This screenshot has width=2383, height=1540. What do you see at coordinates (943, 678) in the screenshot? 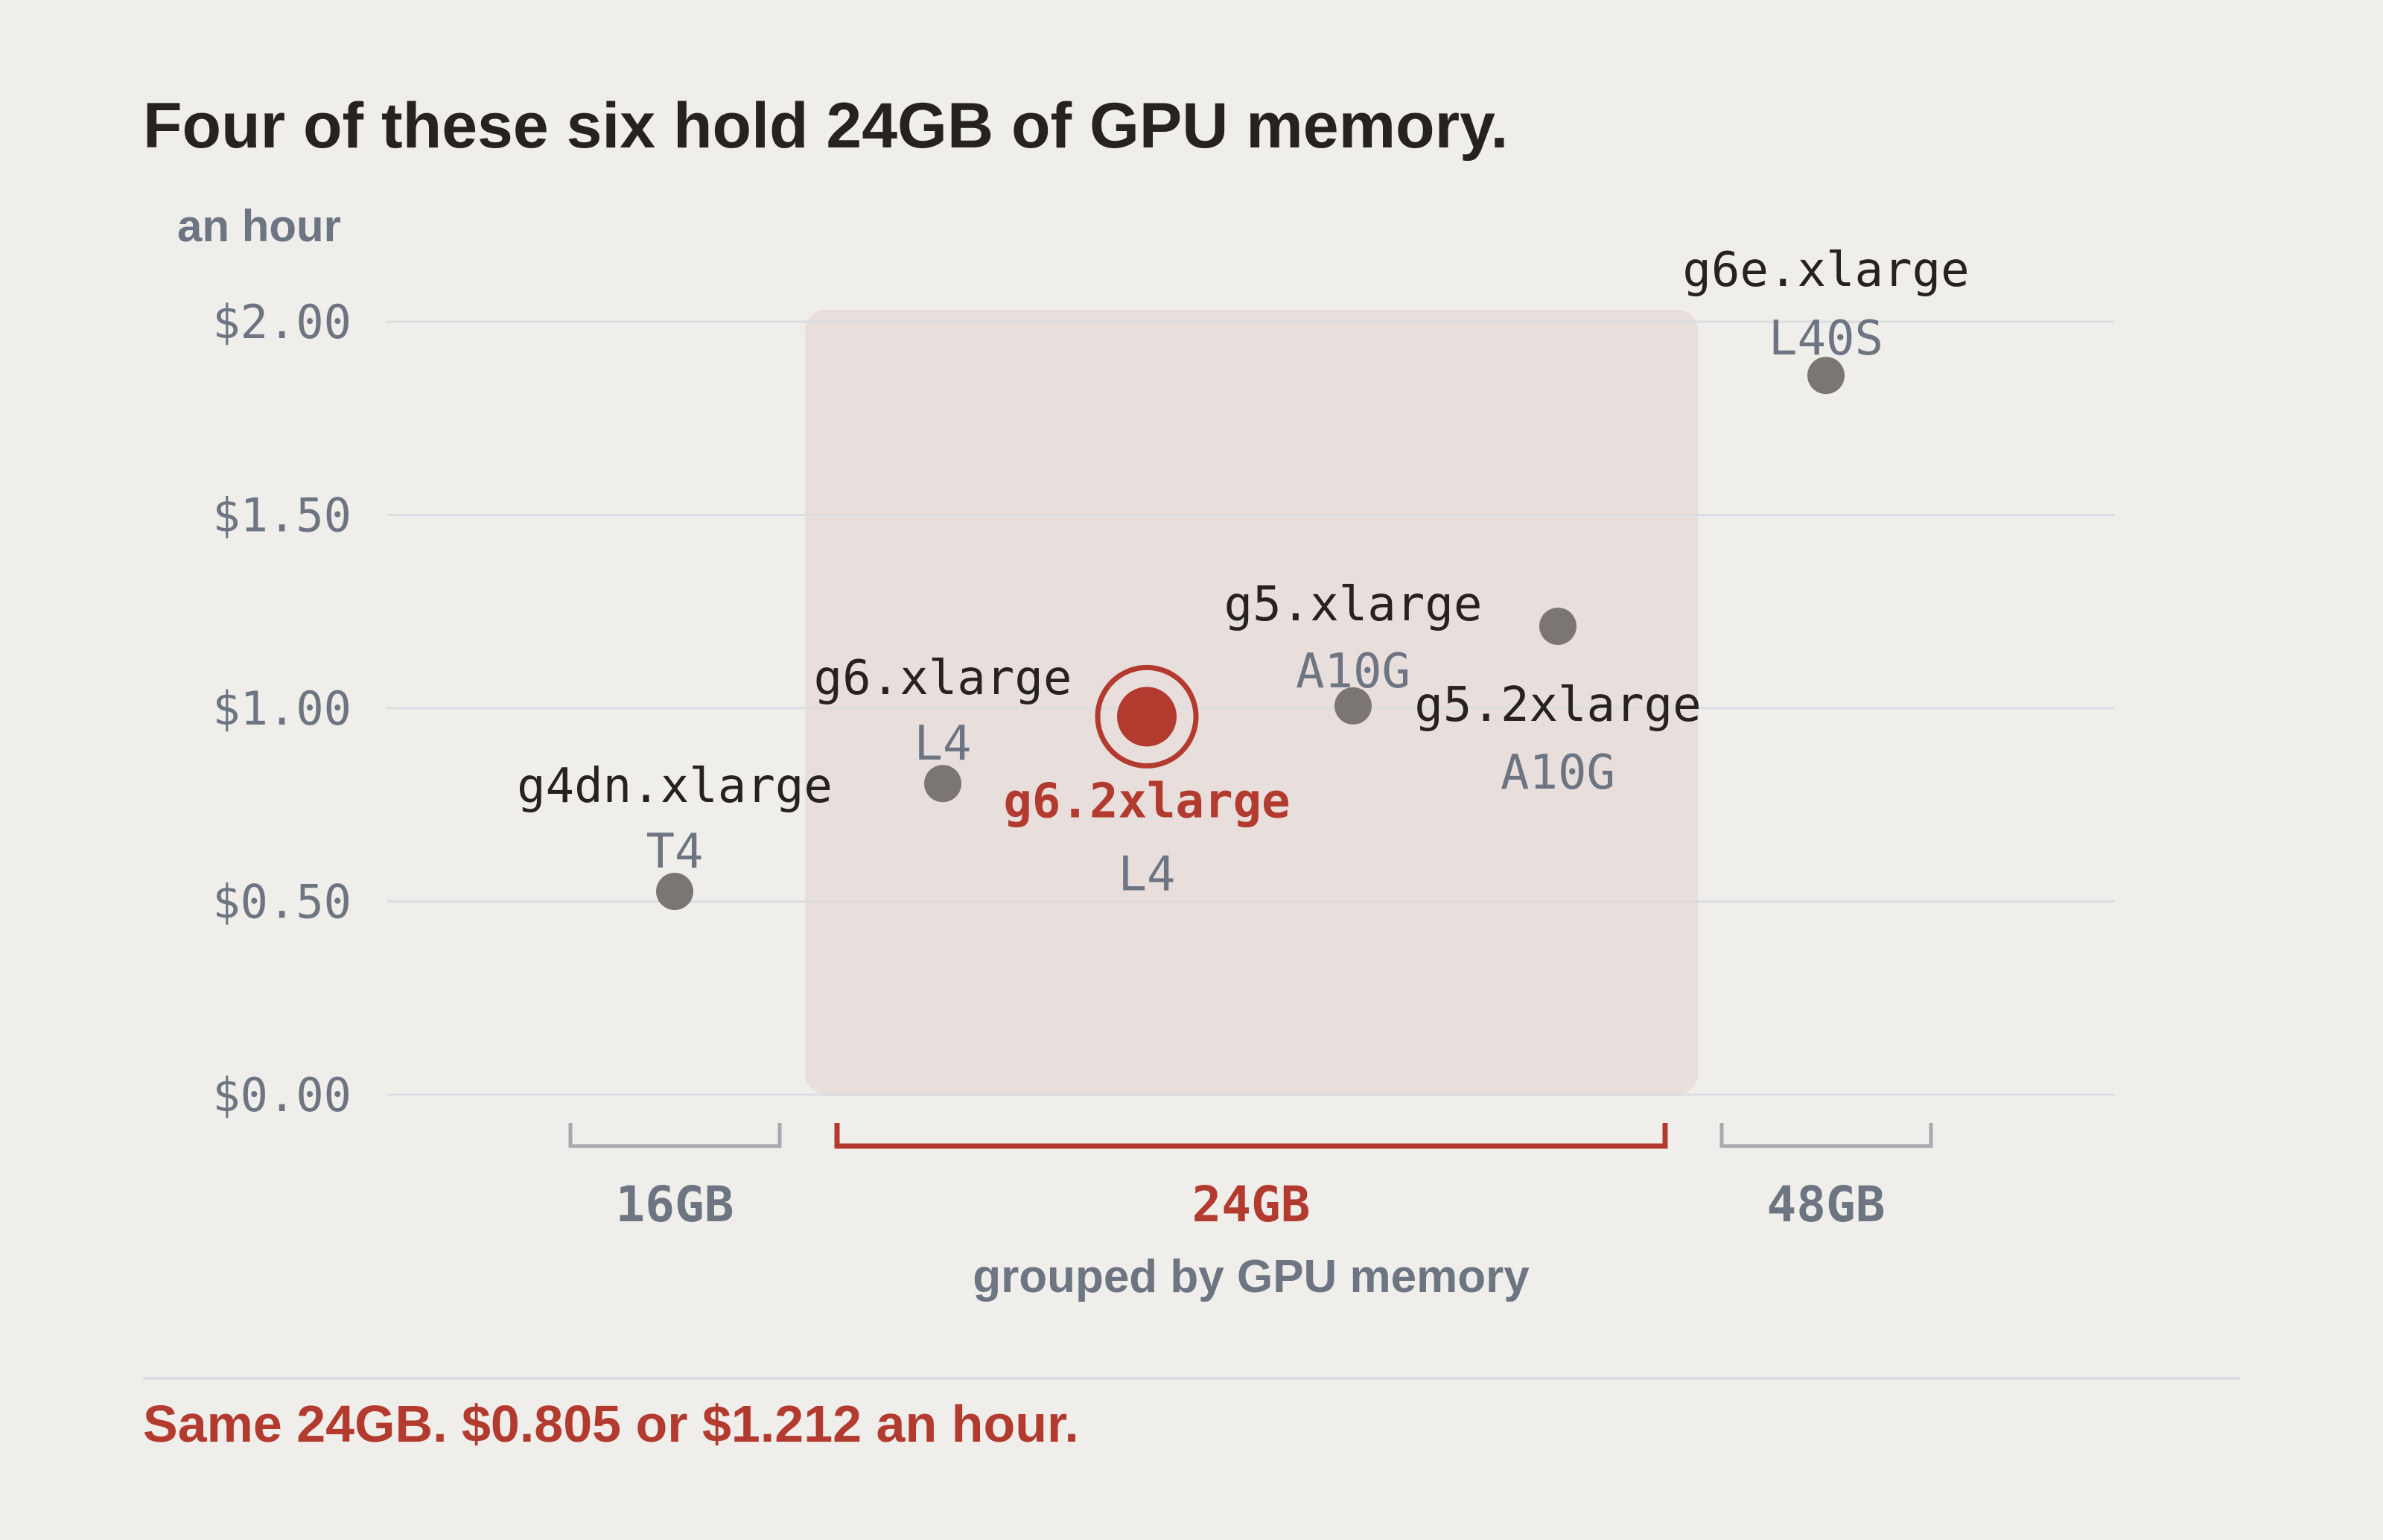
I see `point-instance-label: g6.xlarge` at bounding box center [943, 678].